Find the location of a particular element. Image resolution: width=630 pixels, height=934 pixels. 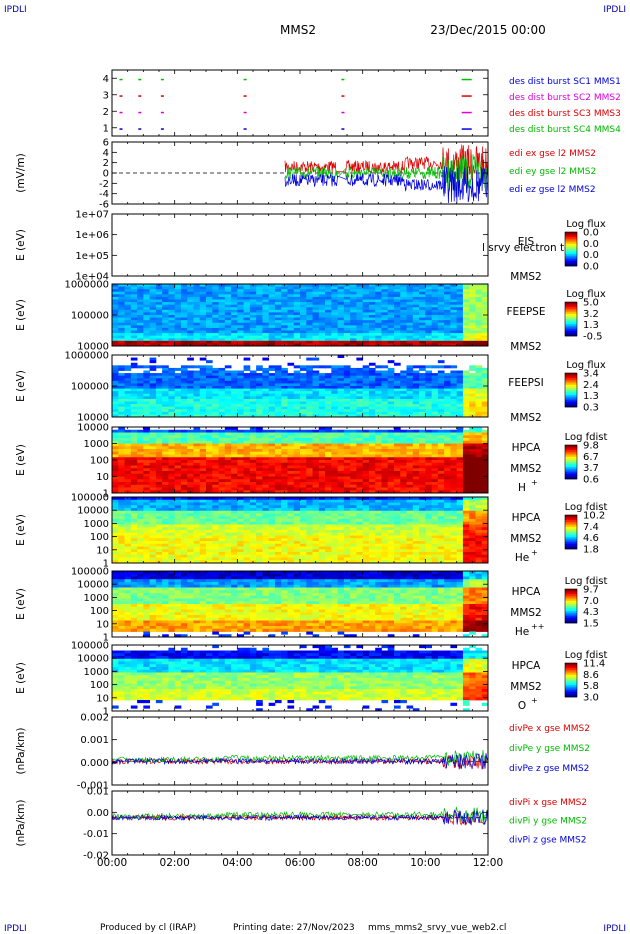

y-tick-label: 1 is located at coordinates (106, 128).